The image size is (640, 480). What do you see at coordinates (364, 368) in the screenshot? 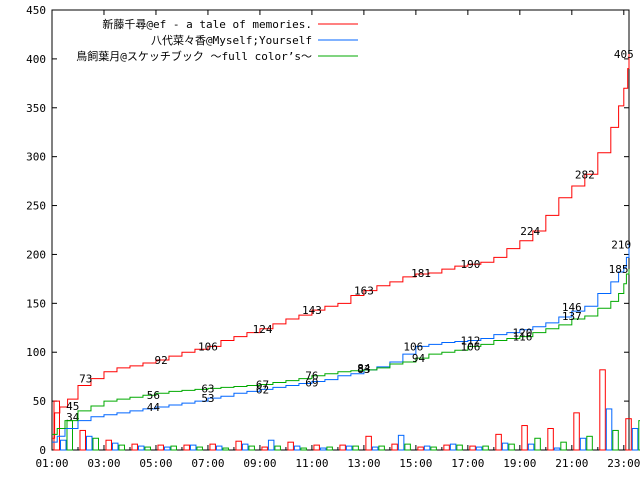
I see `data-label: 84` at bounding box center [364, 368].